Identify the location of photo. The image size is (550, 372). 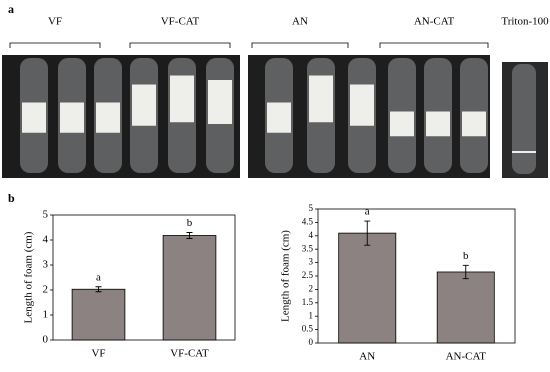
(525, 120).